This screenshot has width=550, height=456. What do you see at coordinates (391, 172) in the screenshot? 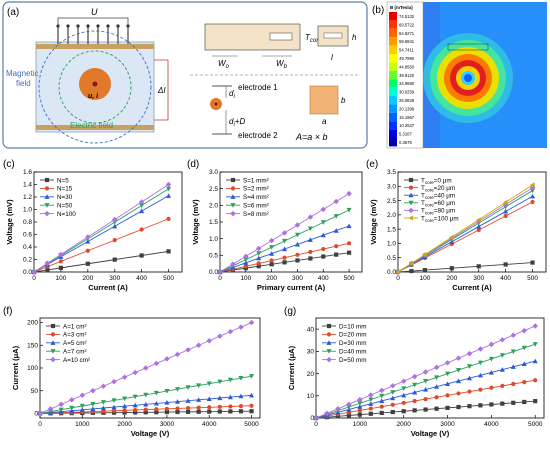
I see `y-tick-label: 3.5` at bounding box center [391, 172].